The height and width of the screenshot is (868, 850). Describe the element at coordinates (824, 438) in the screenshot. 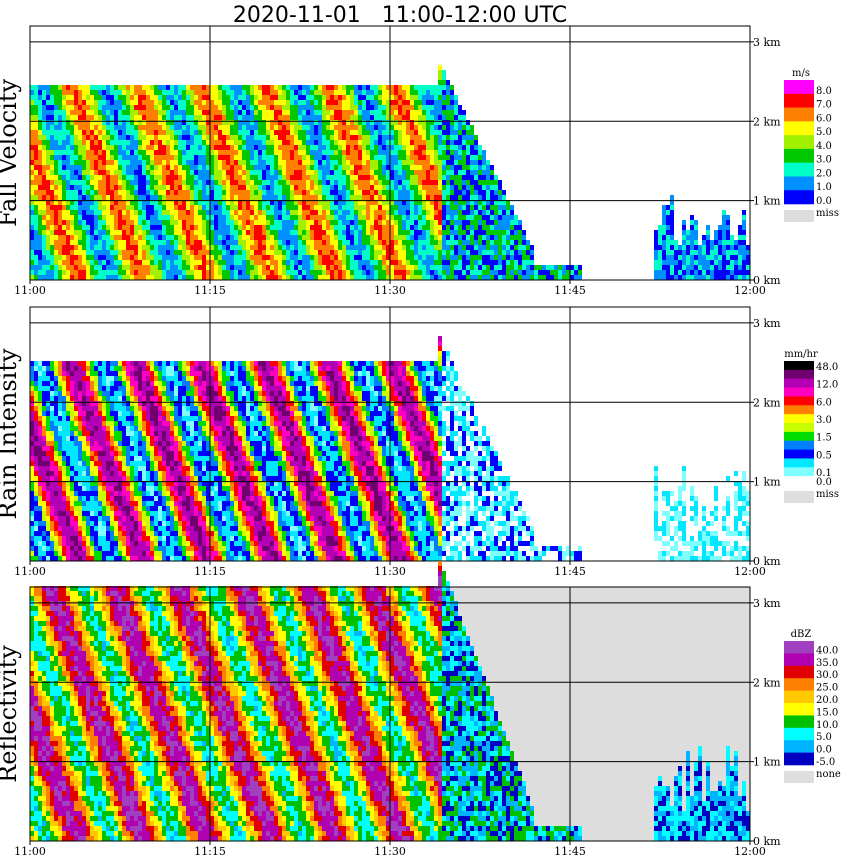

I see `colorbar-label: 1.5` at that location.